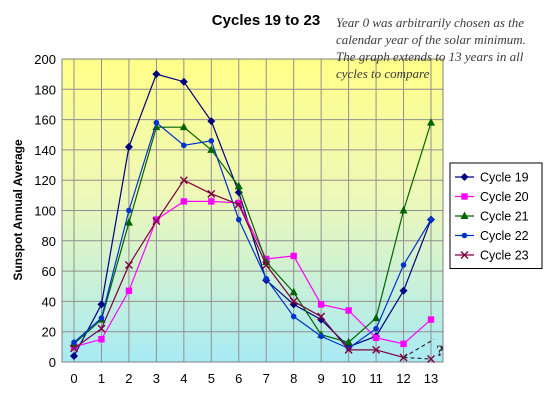 The image size is (550, 413). What do you see at coordinates (492, 178) in the screenshot?
I see `legend-entry: Cycle 19` at bounding box center [492, 178].